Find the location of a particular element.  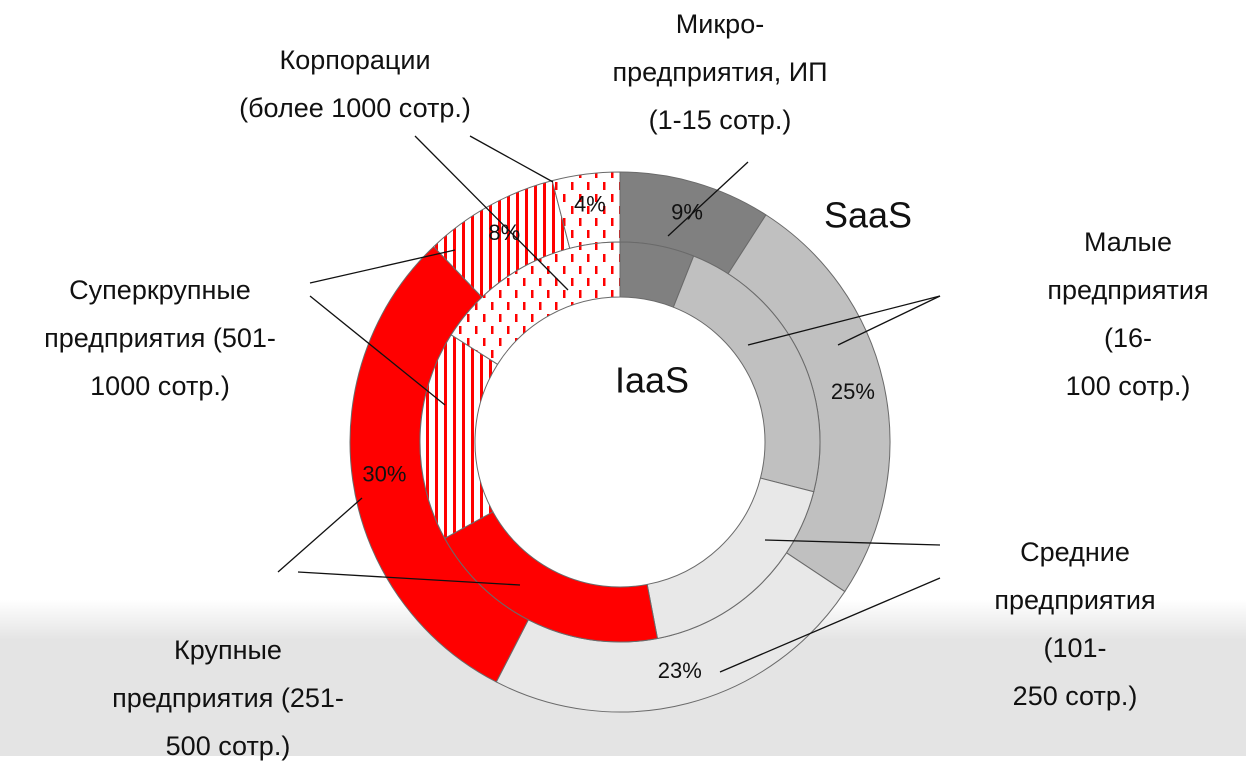

ring-label: IaaS is located at coordinates (652, 380).